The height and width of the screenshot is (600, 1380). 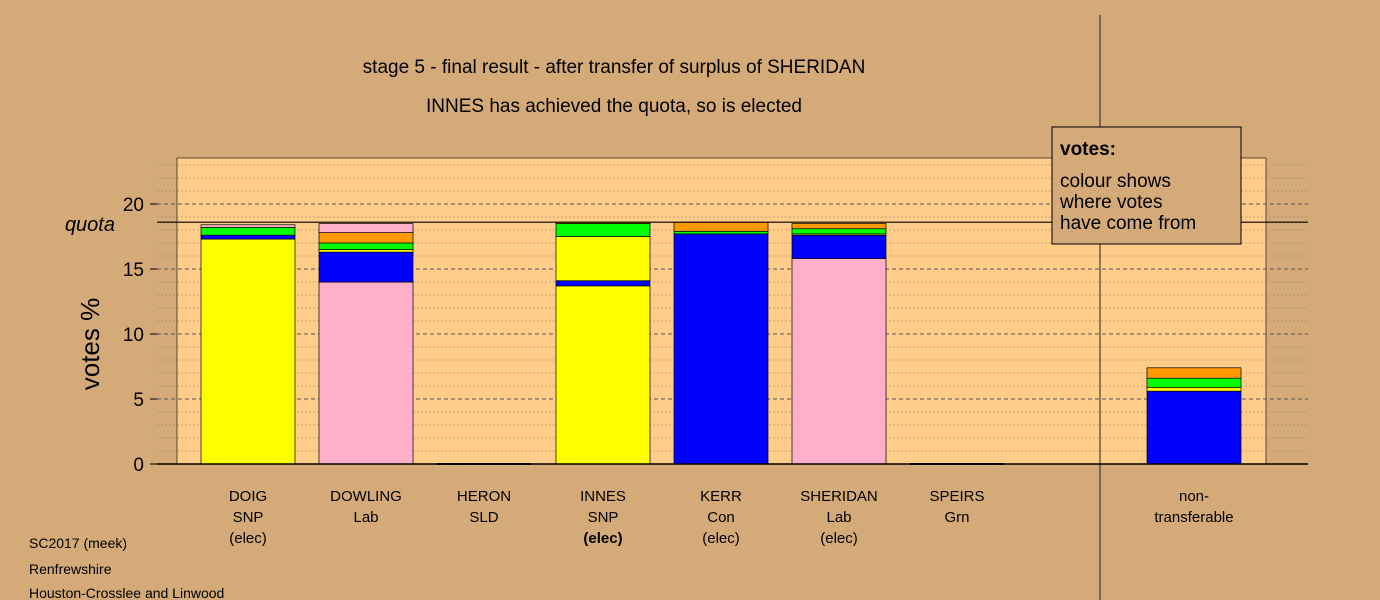 What do you see at coordinates (1128, 223) in the screenshot?
I see `legend-line-3: have come from` at bounding box center [1128, 223].